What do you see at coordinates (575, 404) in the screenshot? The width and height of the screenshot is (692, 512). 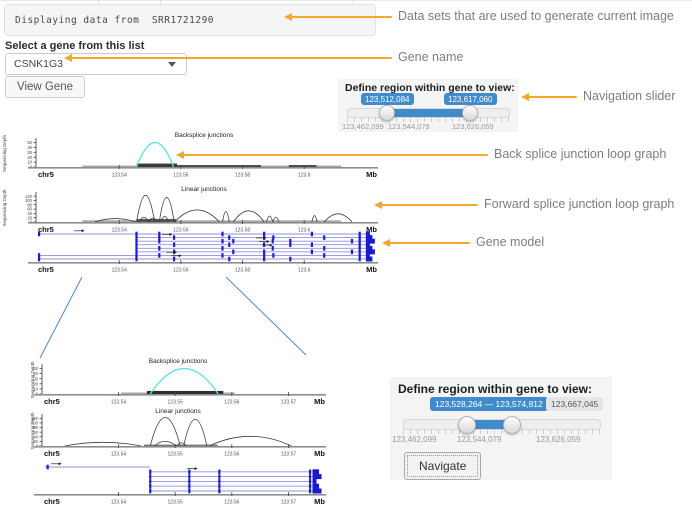 I see `slider-max-value: 123,667,045` at bounding box center [575, 404].